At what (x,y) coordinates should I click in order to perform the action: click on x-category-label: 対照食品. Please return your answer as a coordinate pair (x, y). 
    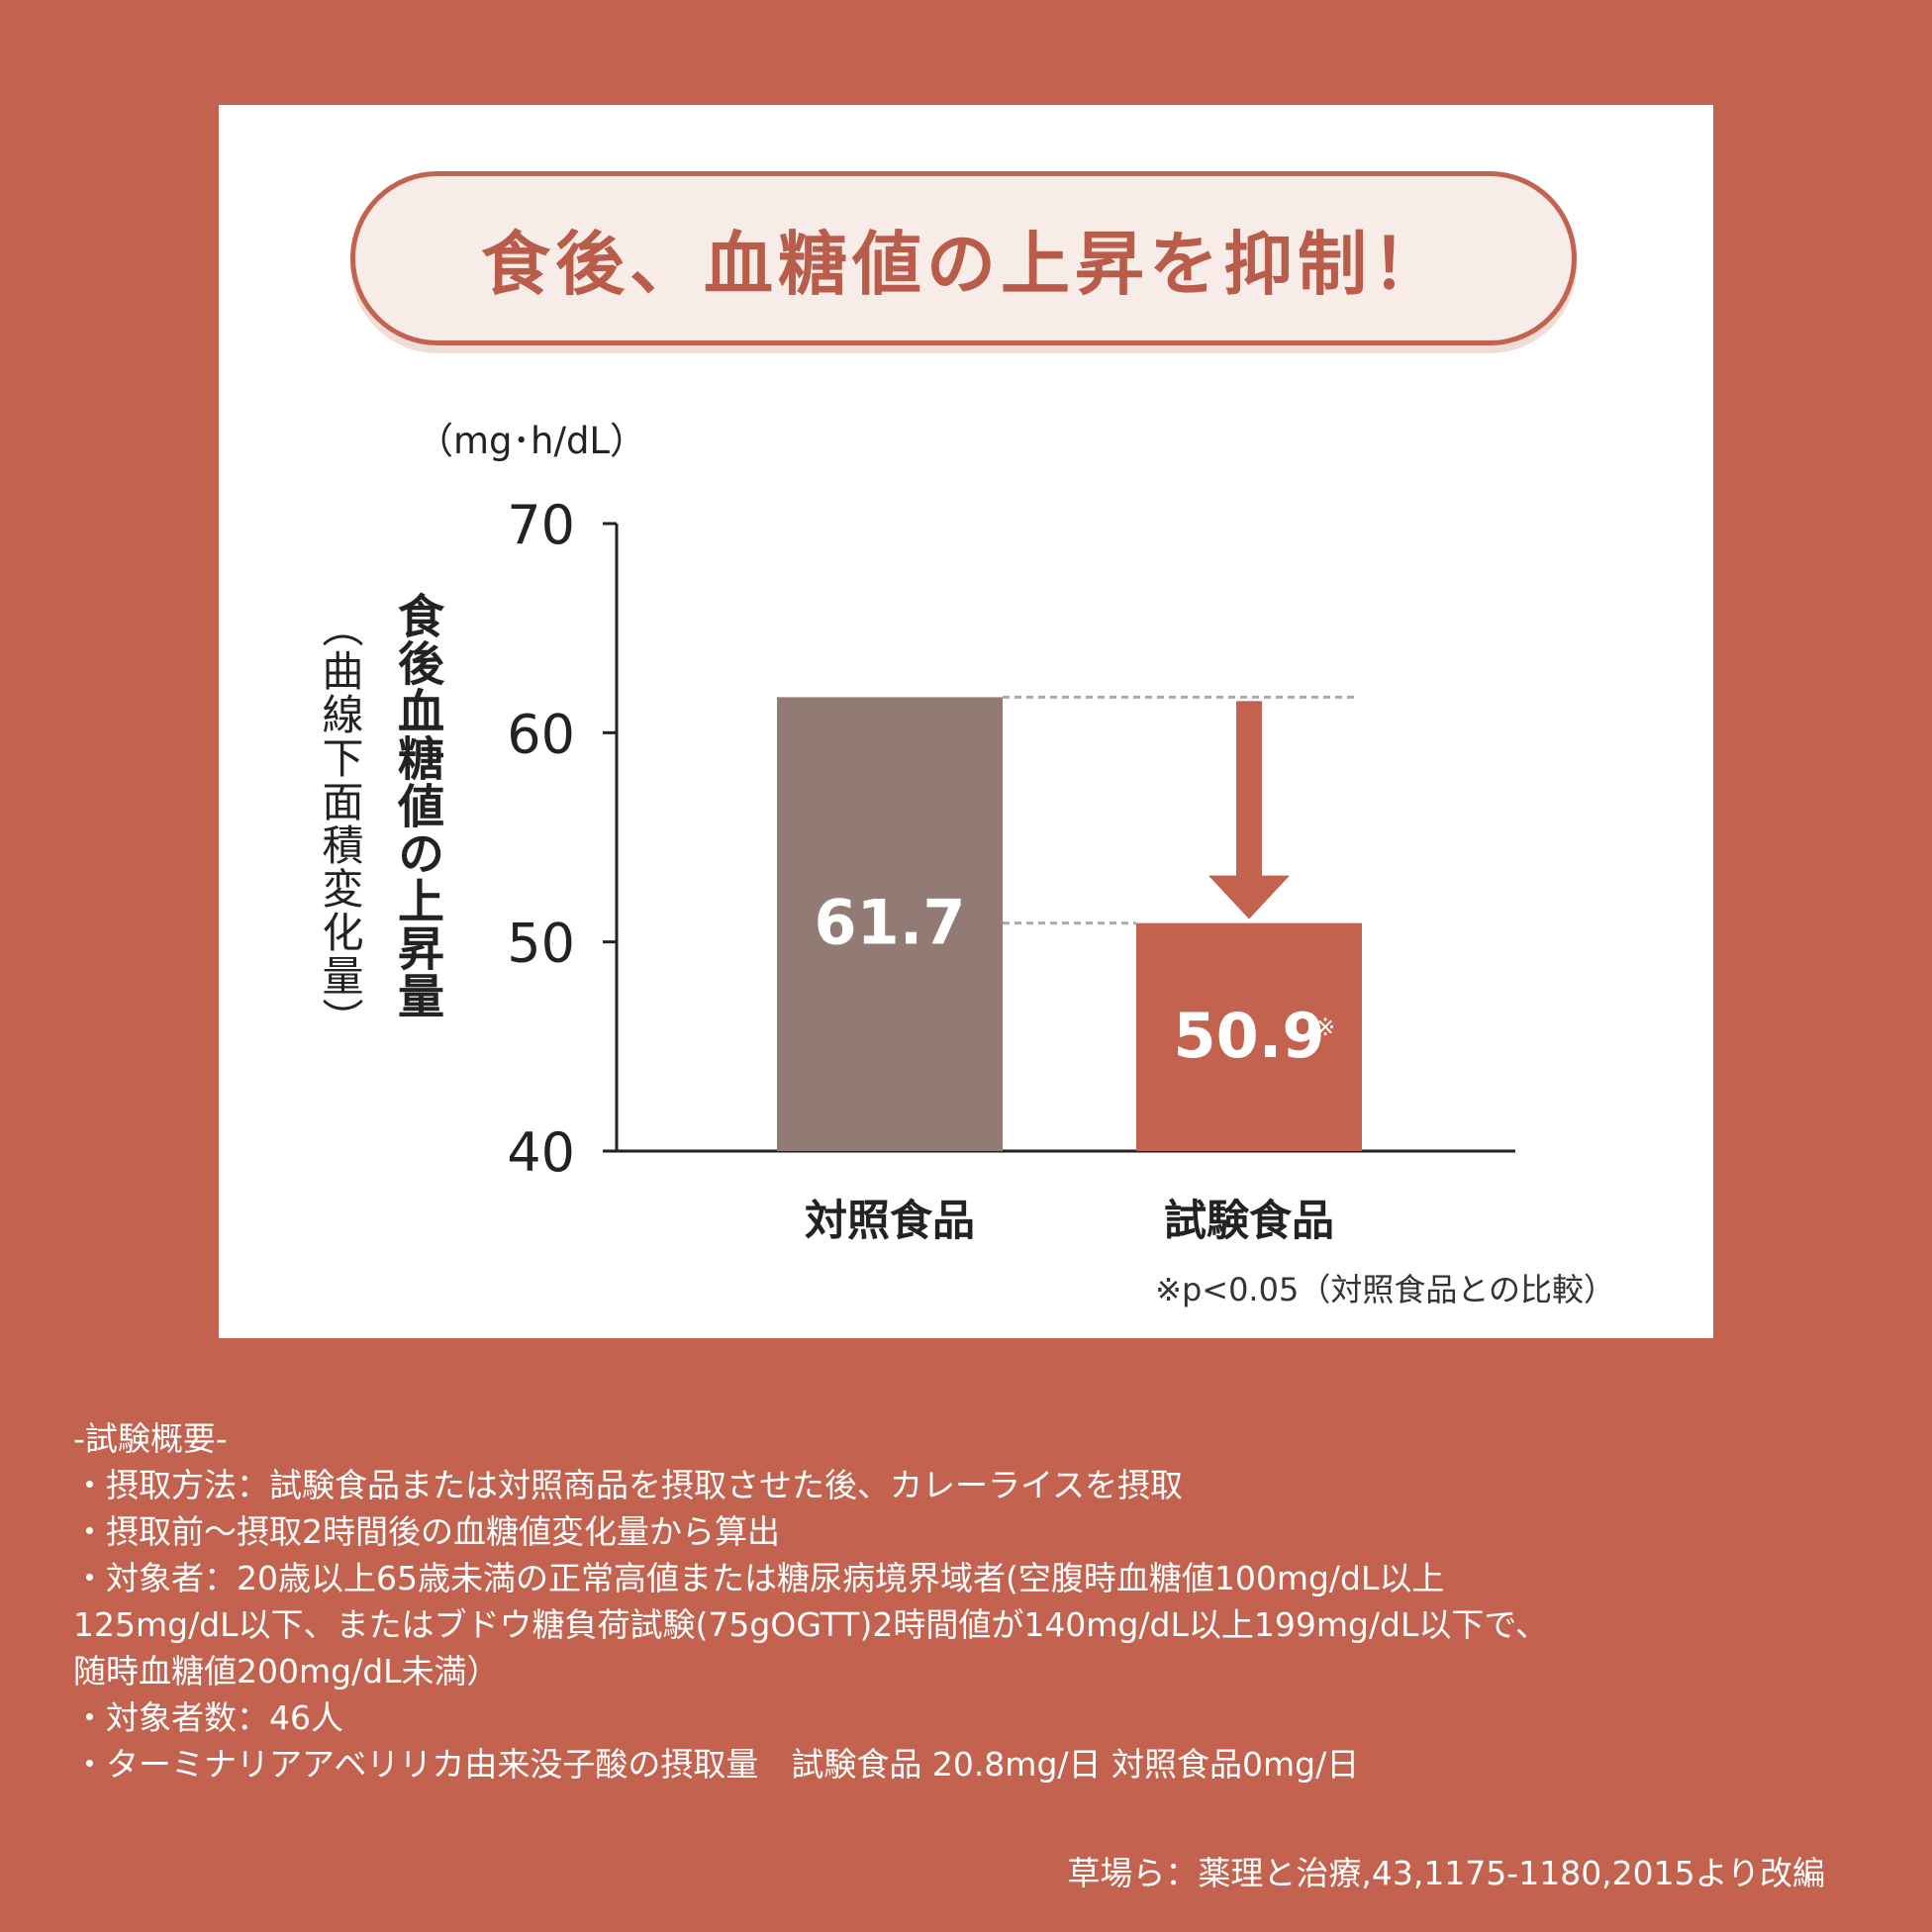
    Looking at the image, I should click on (890, 1221).